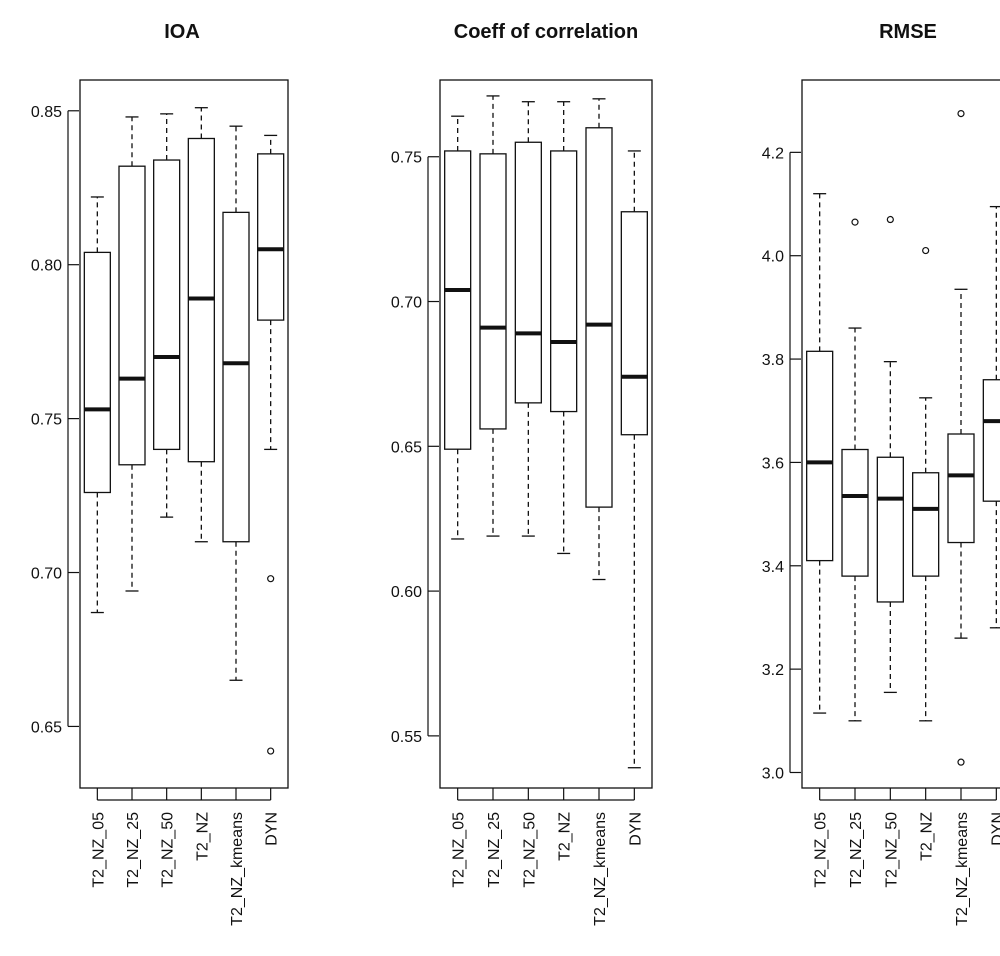 The height and width of the screenshot is (956, 1000). Describe the element at coordinates (546, 32) in the screenshot. I see `panel-title: Coeff of correlation` at that location.